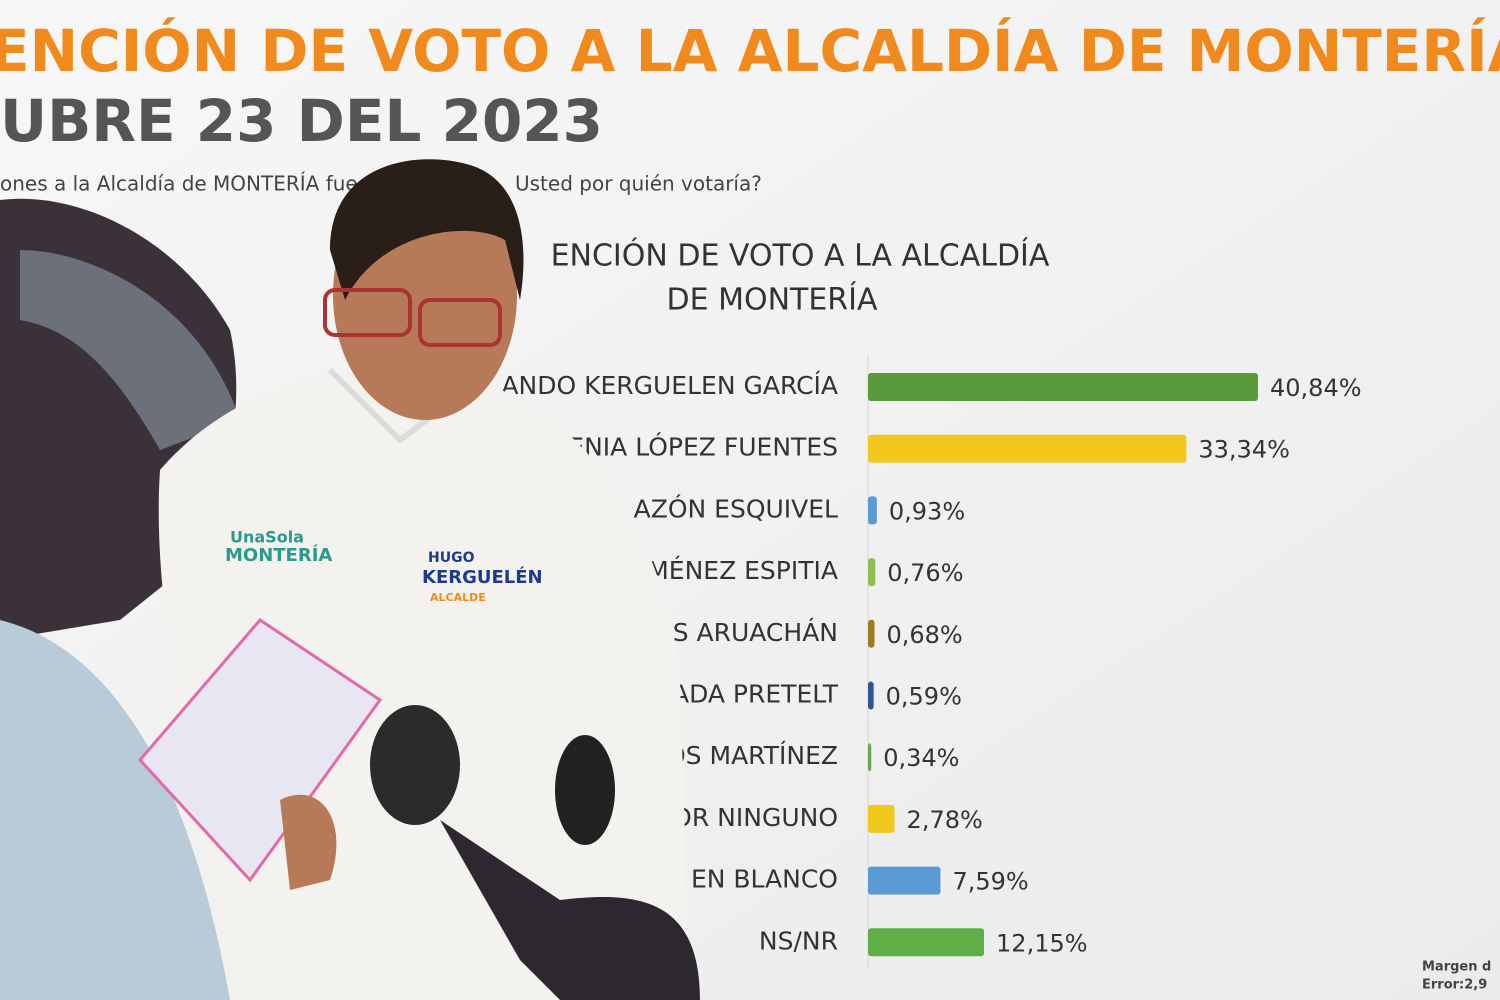 This screenshot has height=1000, width=1500. What do you see at coordinates (115, 810) in the screenshot?
I see `rider` at bounding box center [115, 810].